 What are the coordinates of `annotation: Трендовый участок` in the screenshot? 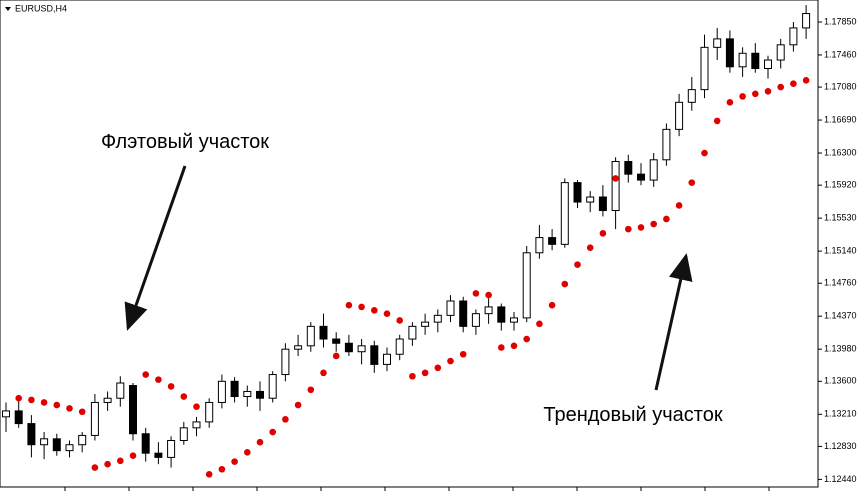 It's located at (633, 415).